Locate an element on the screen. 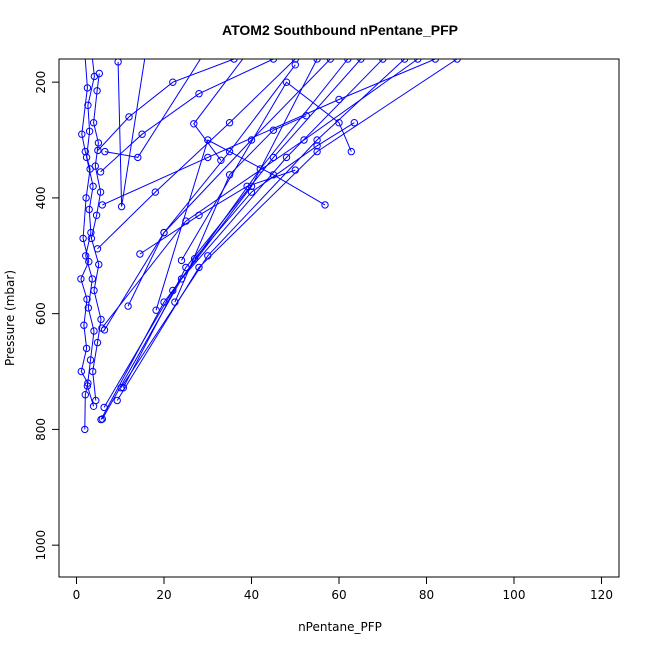 Image resolution: width=650 pixels, height=650 pixels. chart-title: ATOM2 Southbound nPentane_PFP is located at coordinates (340, 30).